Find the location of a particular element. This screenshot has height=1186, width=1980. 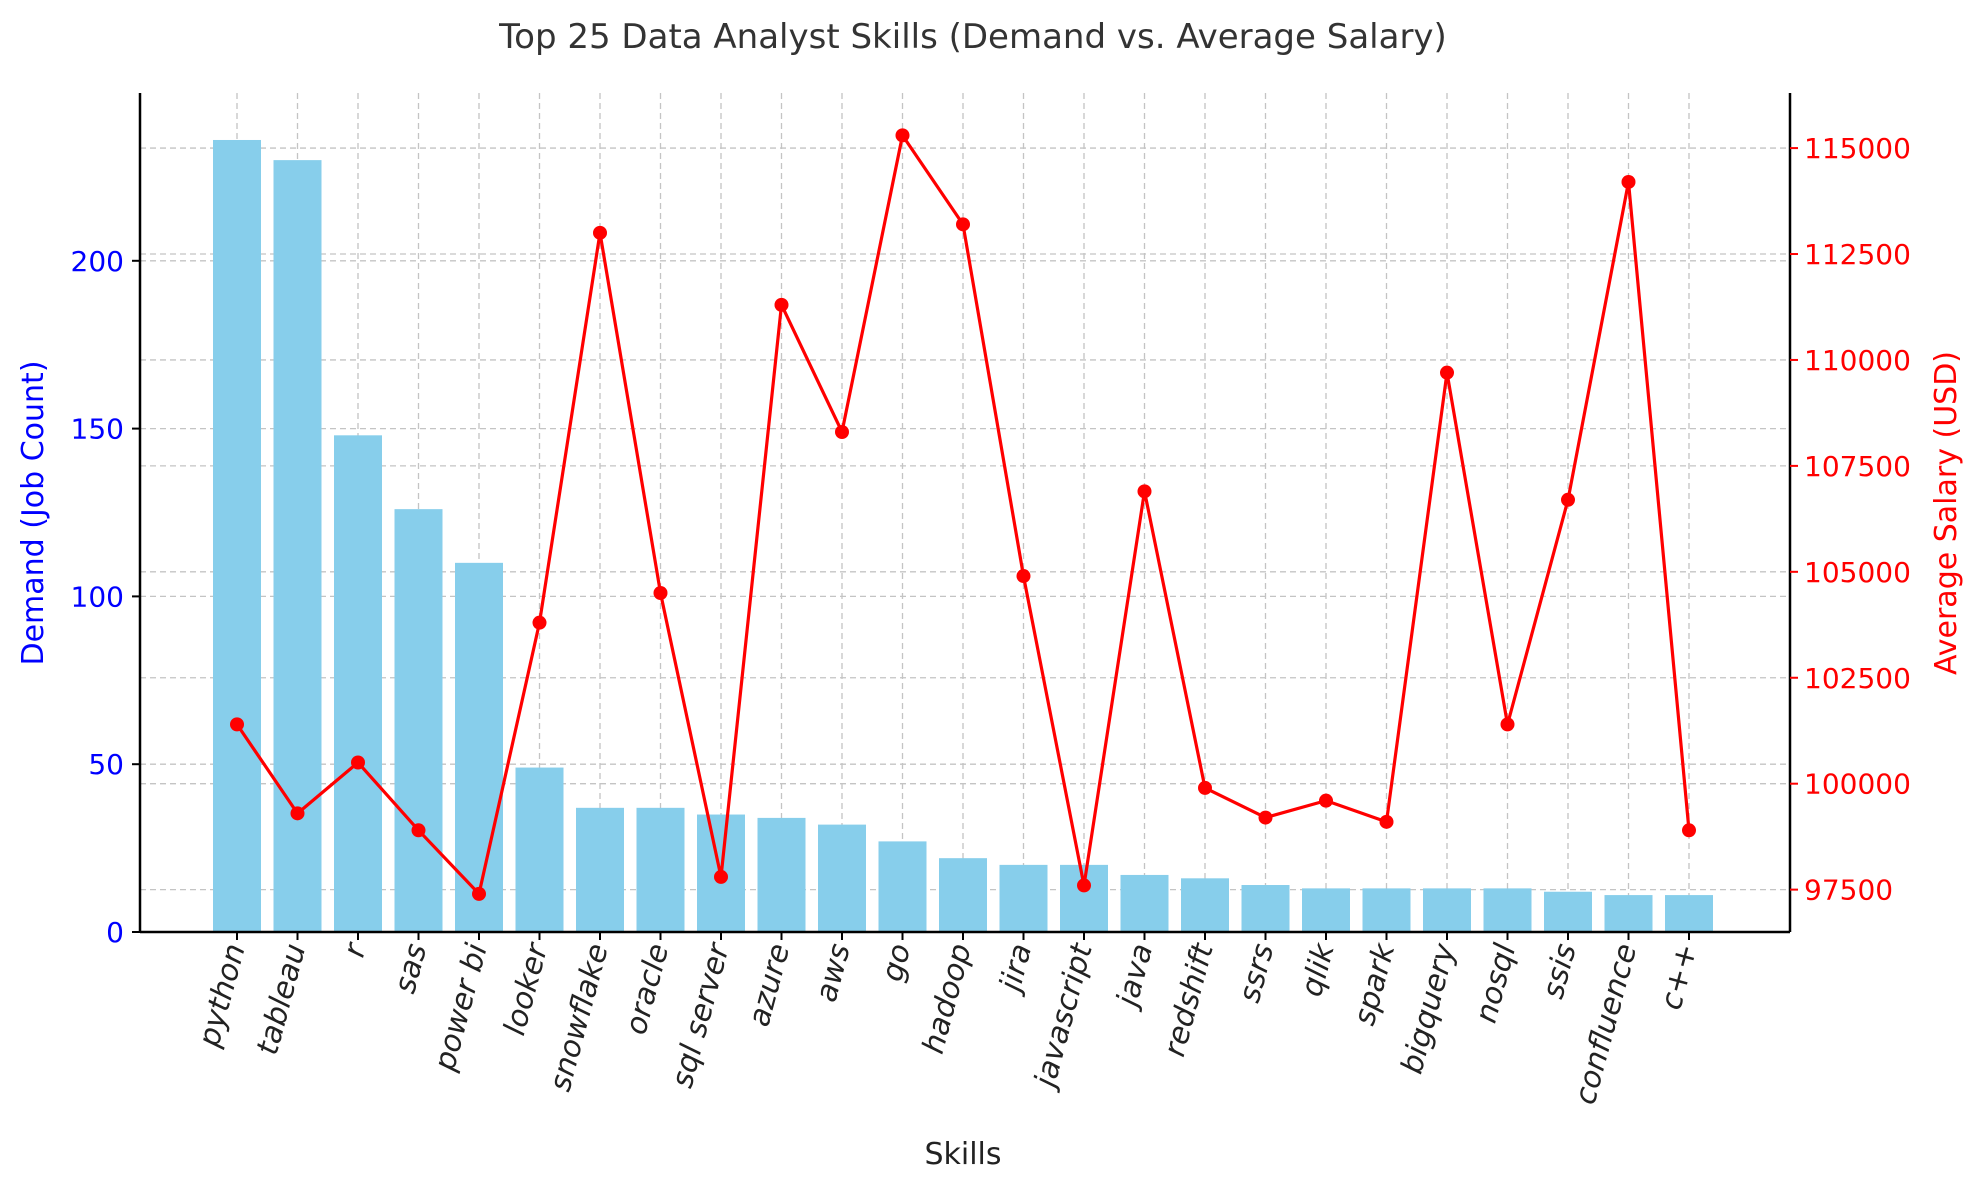

salary-point-qlik is located at coordinates (1326, 800).